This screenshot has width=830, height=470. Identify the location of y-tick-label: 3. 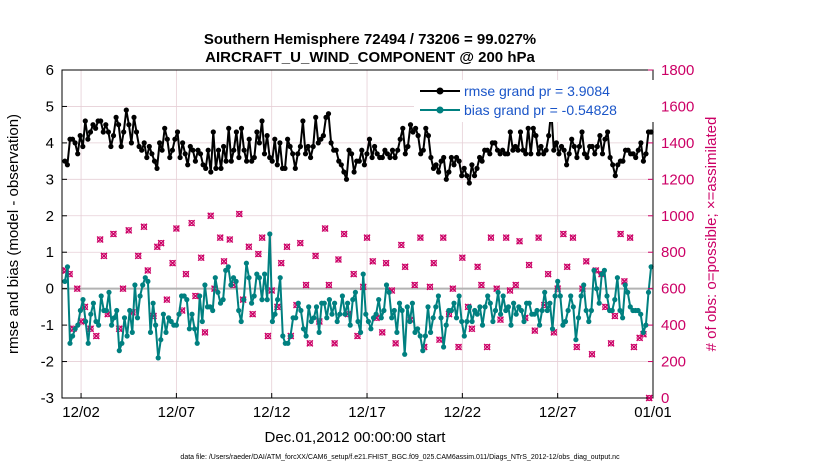
(50, 179).